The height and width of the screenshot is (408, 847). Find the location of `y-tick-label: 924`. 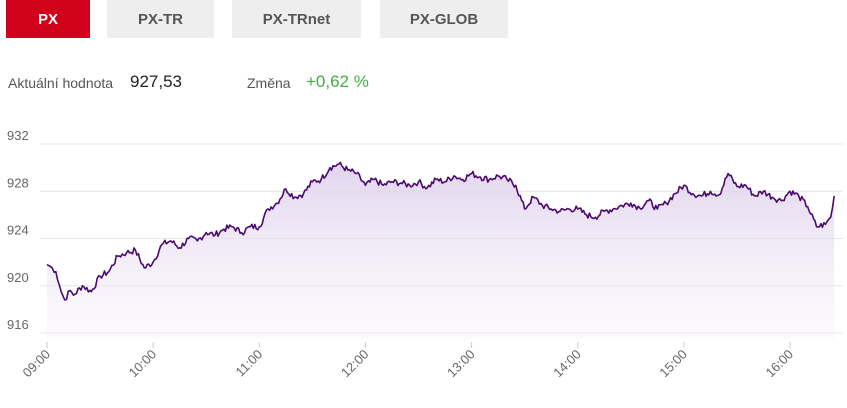

y-tick-label: 924 is located at coordinates (18, 230).